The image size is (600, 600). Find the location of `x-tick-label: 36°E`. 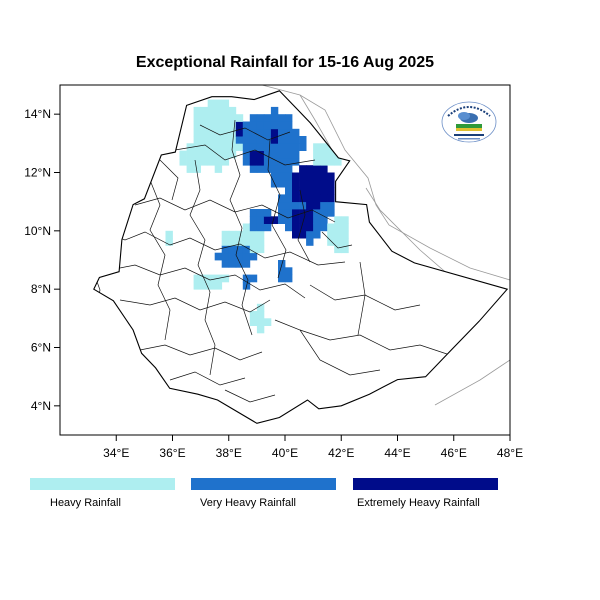

x-tick-label: 36°E is located at coordinates (172, 453).